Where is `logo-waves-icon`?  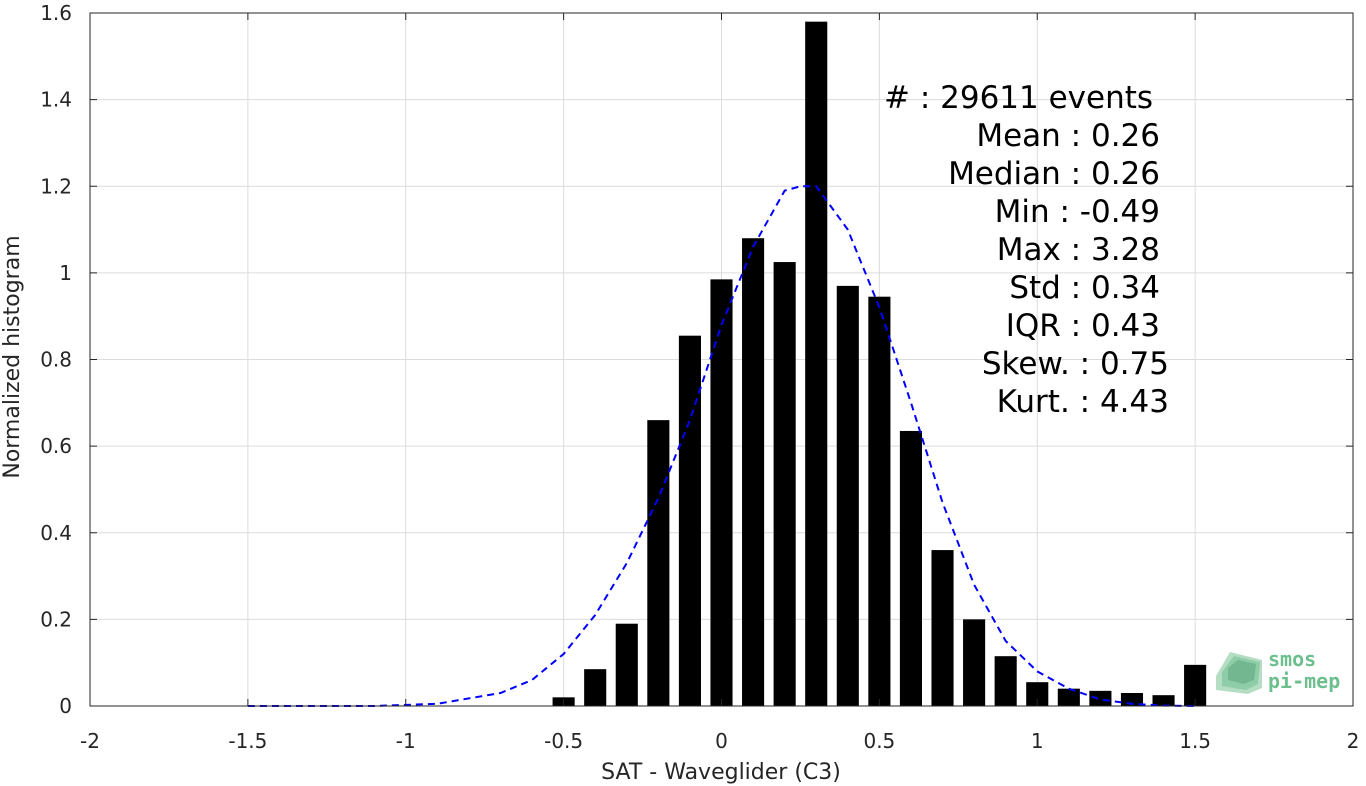 logo-waves-icon is located at coordinates (1239, 673).